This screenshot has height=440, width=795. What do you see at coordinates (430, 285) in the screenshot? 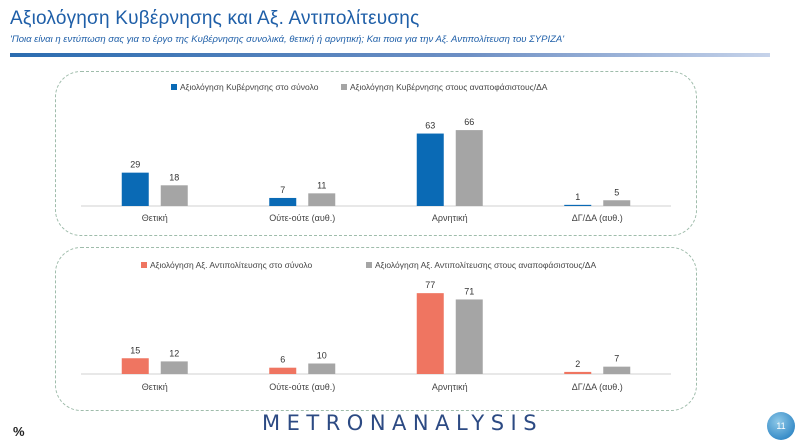
I see `bar-value-label: 77` at bounding box center [430, 285].